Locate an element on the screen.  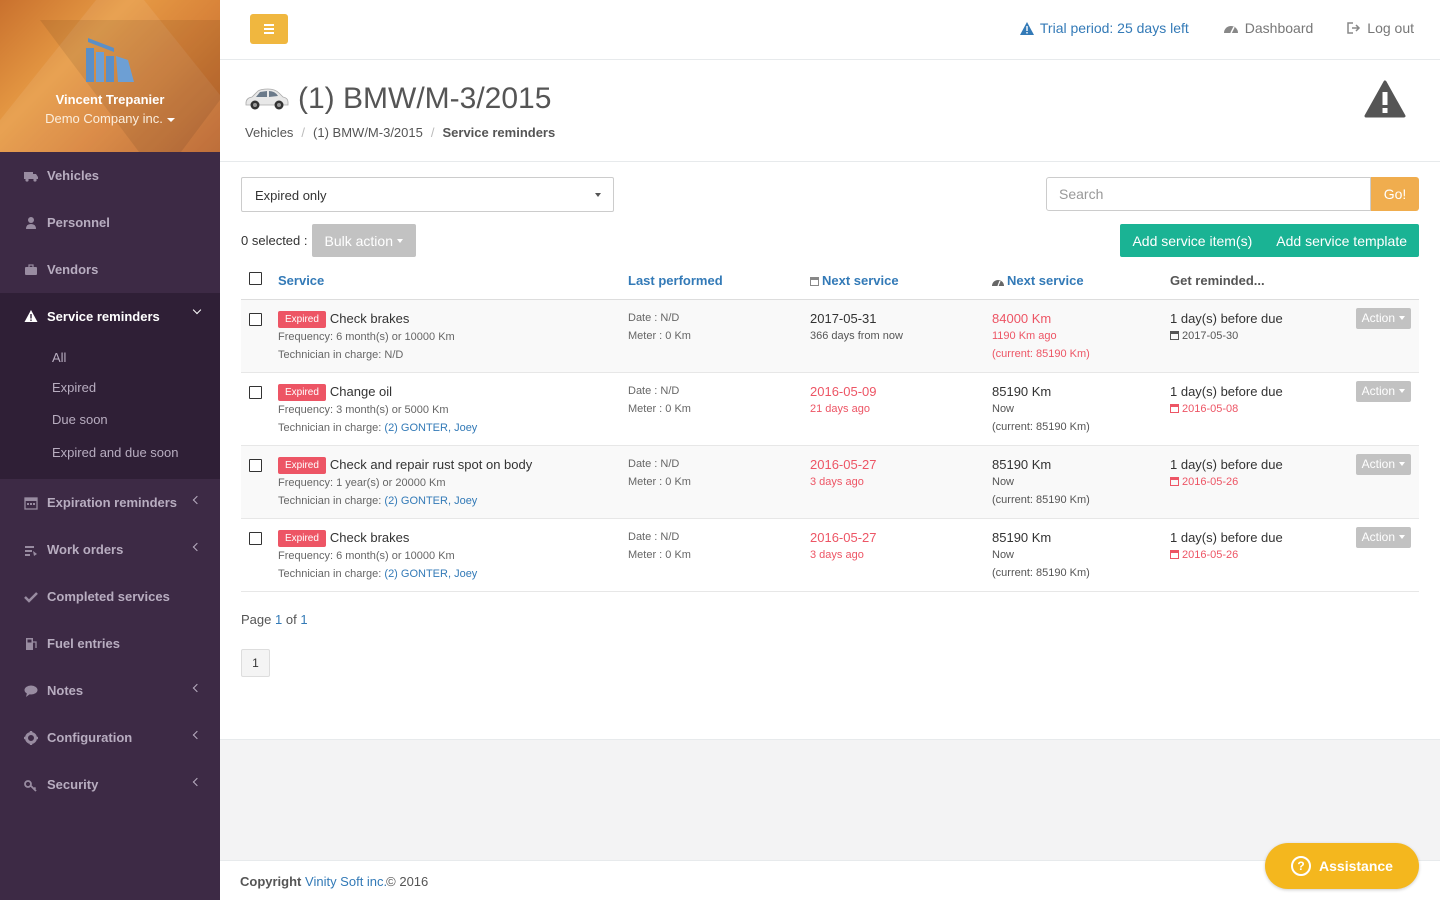
bulk-action-label: Bulk action is located at coordinates (358, 240).